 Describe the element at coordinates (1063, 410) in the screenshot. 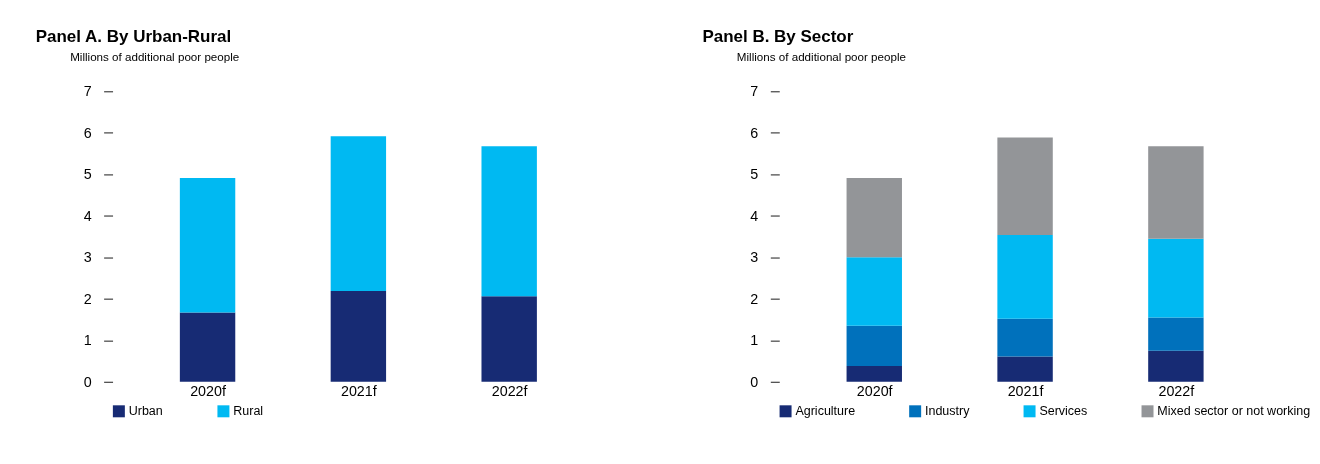

I see `legend-label: Services` at that location.